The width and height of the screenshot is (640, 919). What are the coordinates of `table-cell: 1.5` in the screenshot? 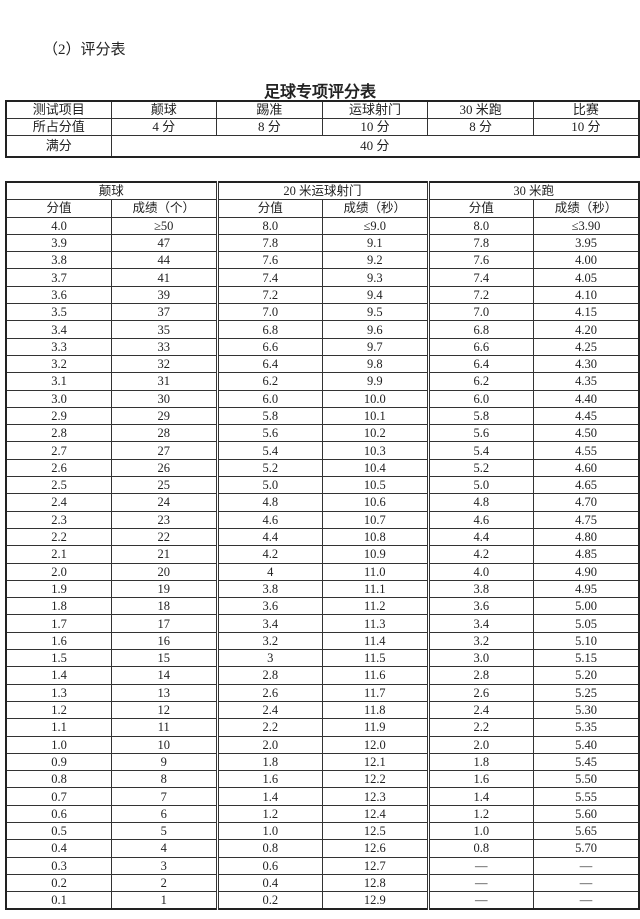 It's located at (58, 658).